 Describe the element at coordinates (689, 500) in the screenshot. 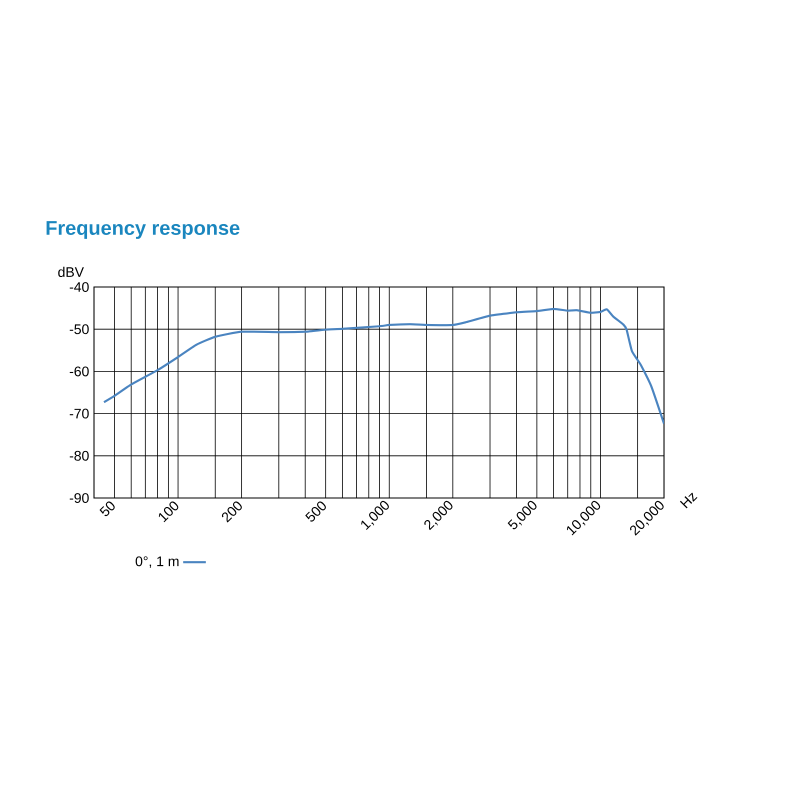

I see `x-axis-title: Hz` at that location.